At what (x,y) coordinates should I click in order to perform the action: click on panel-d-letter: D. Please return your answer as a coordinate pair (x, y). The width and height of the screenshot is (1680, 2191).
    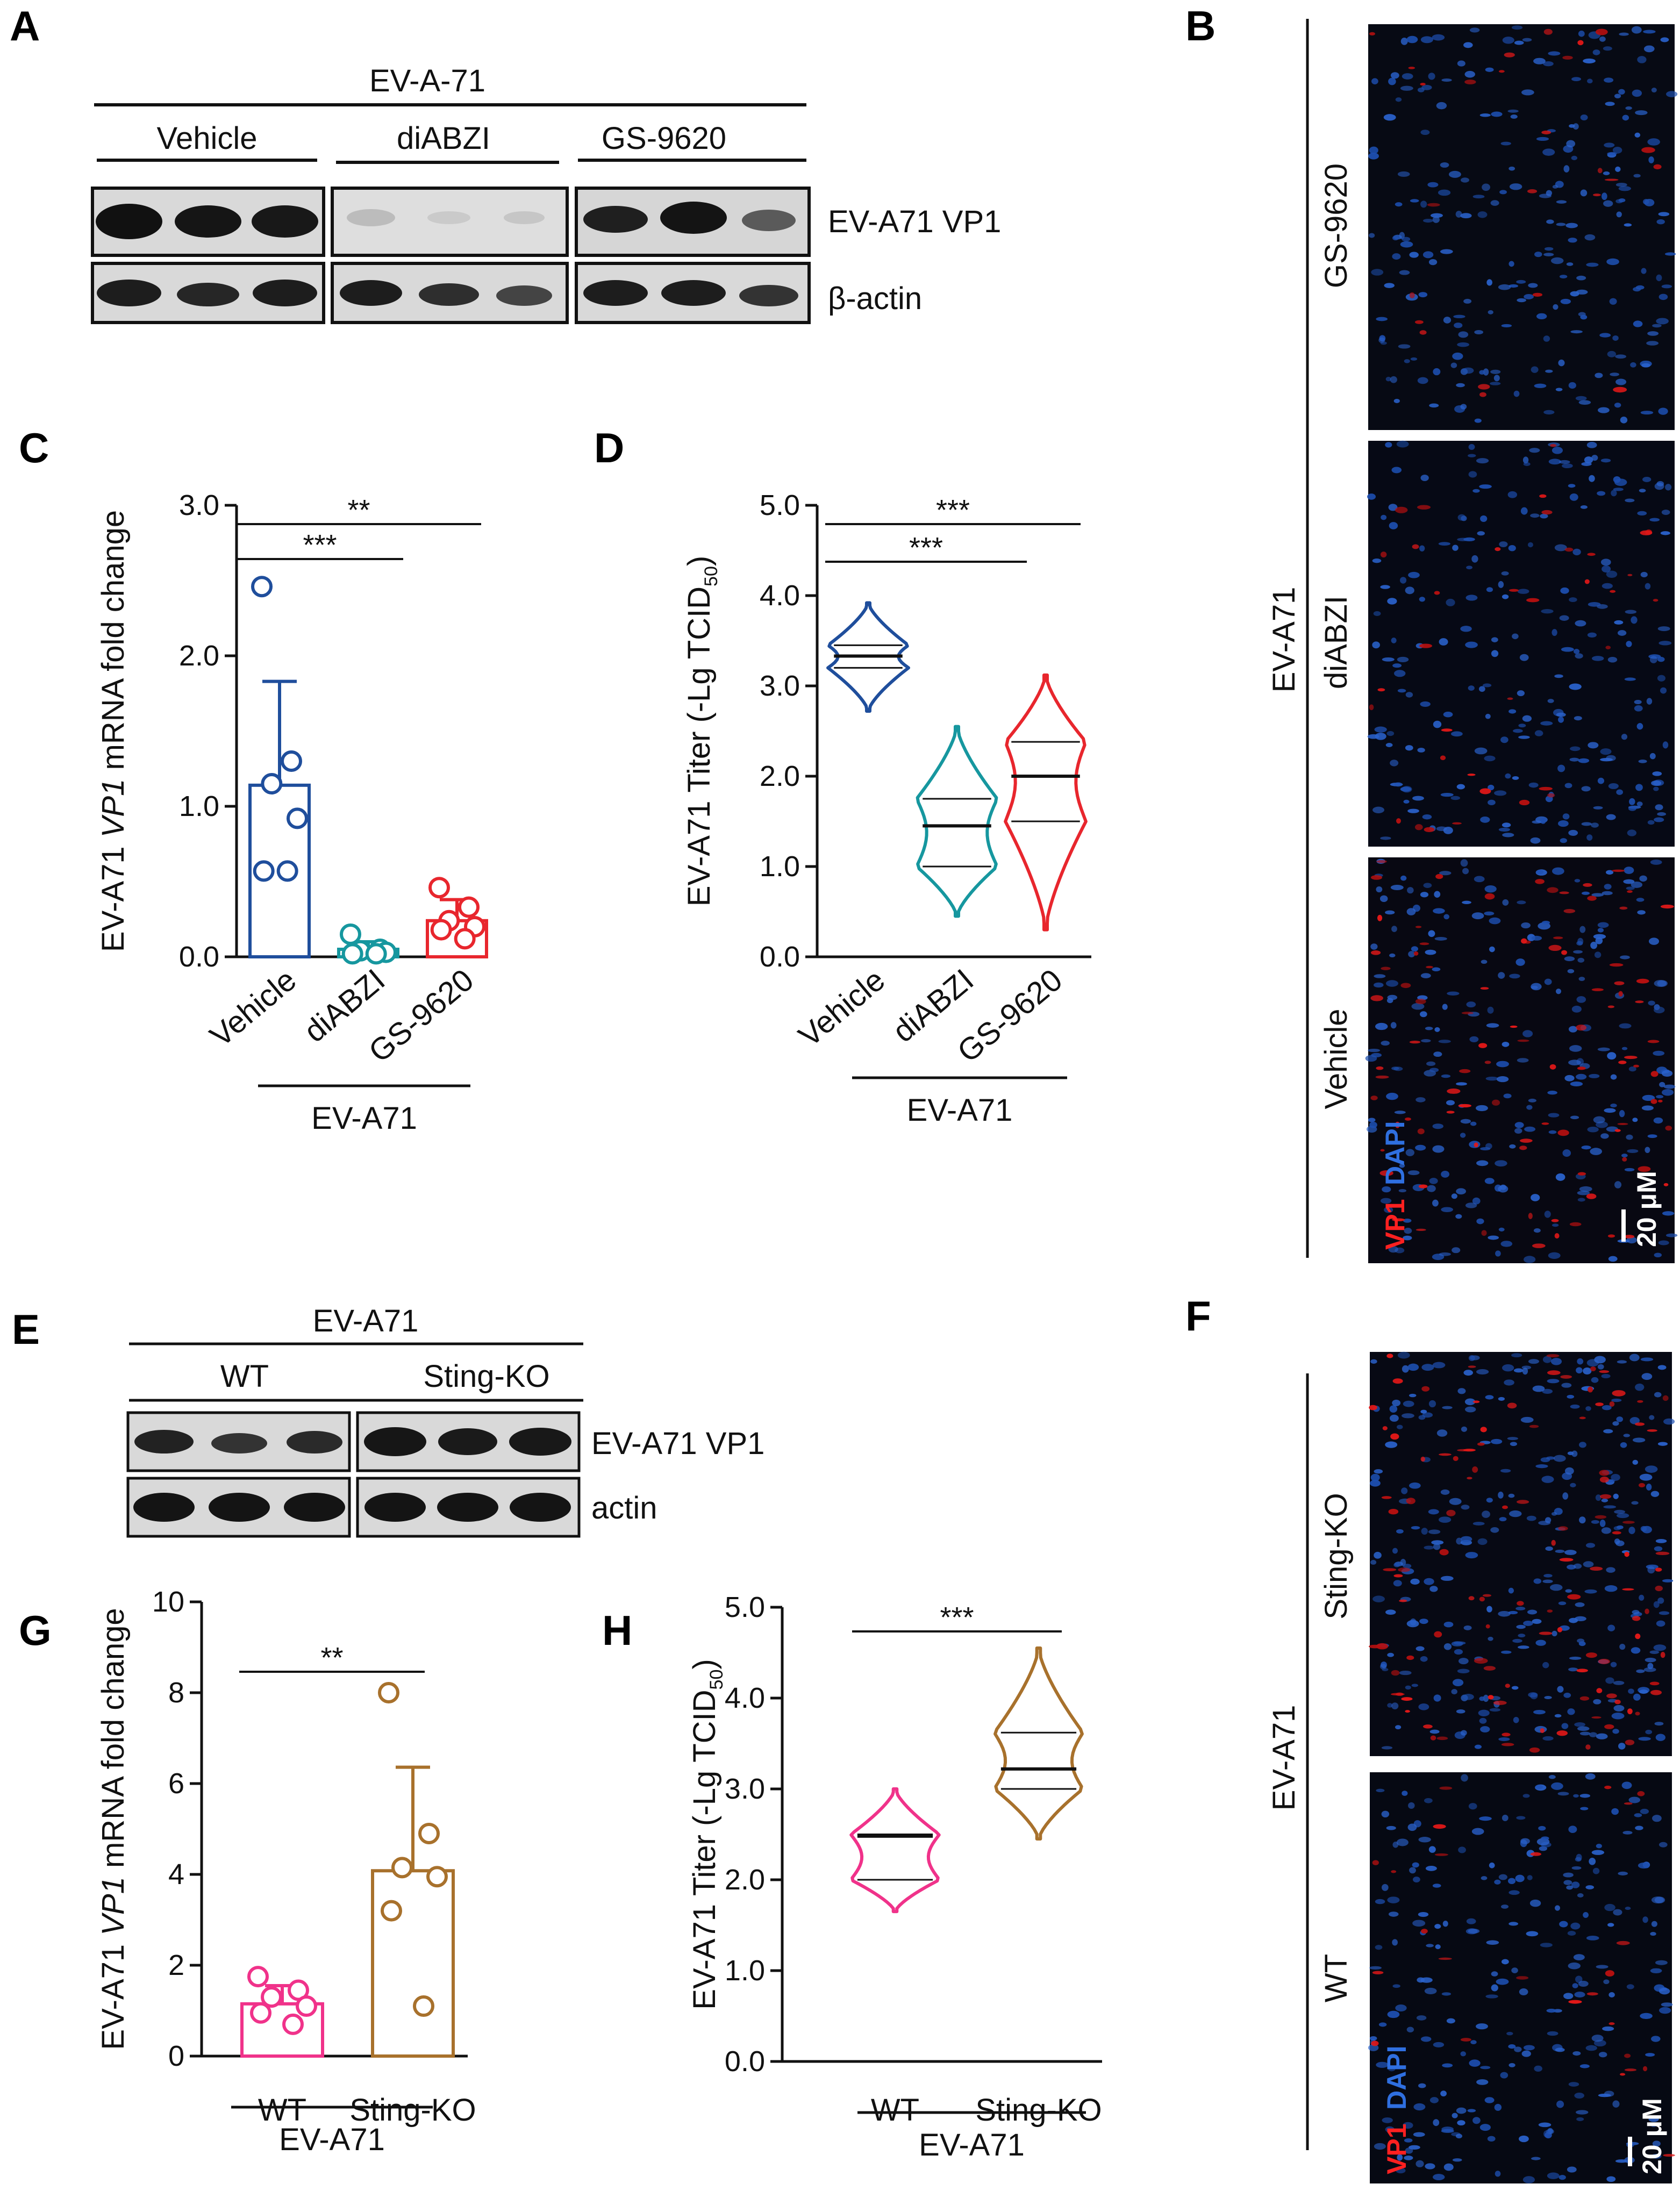
    Looking at the image, I should click on (609, 447).